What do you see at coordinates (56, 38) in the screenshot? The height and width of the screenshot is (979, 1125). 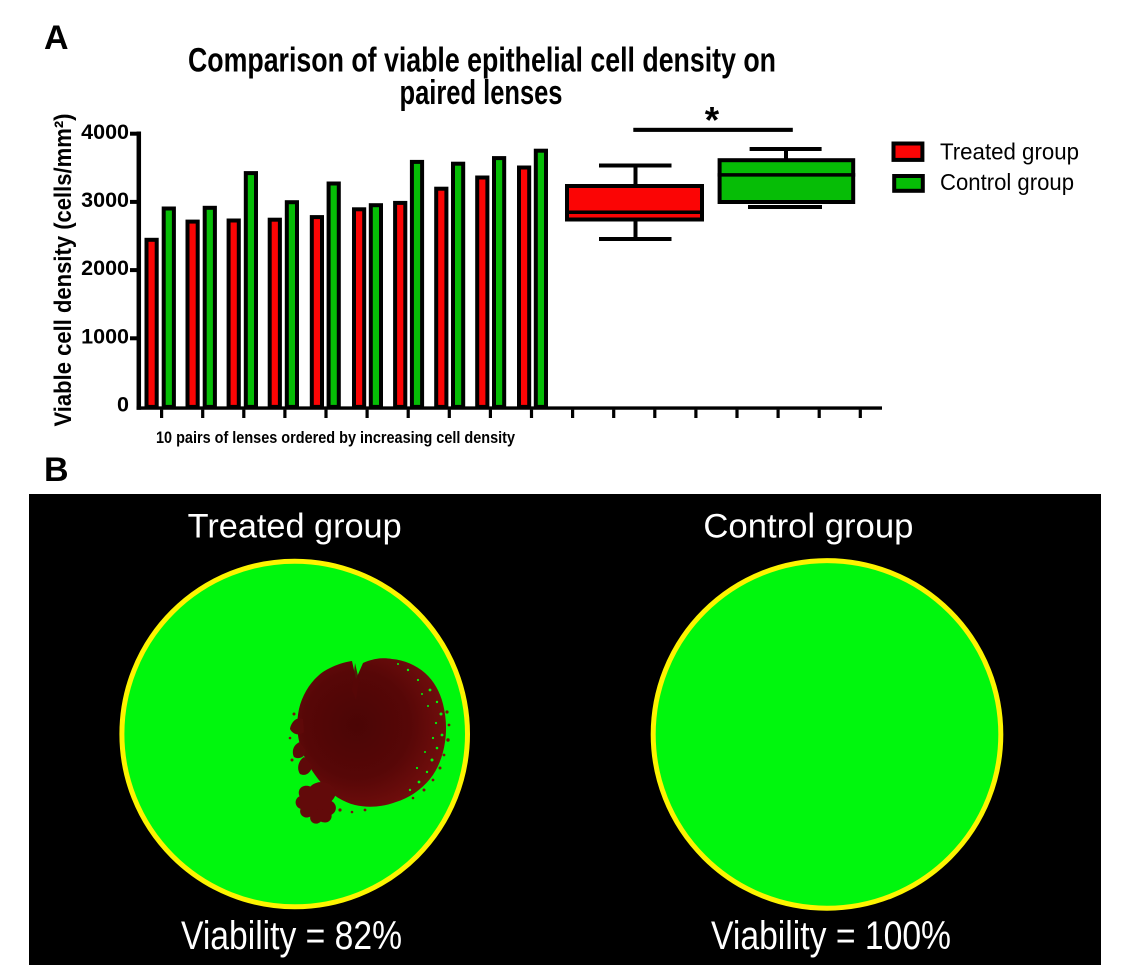 I see `svg-text: A` at bounding box center [56, 38].